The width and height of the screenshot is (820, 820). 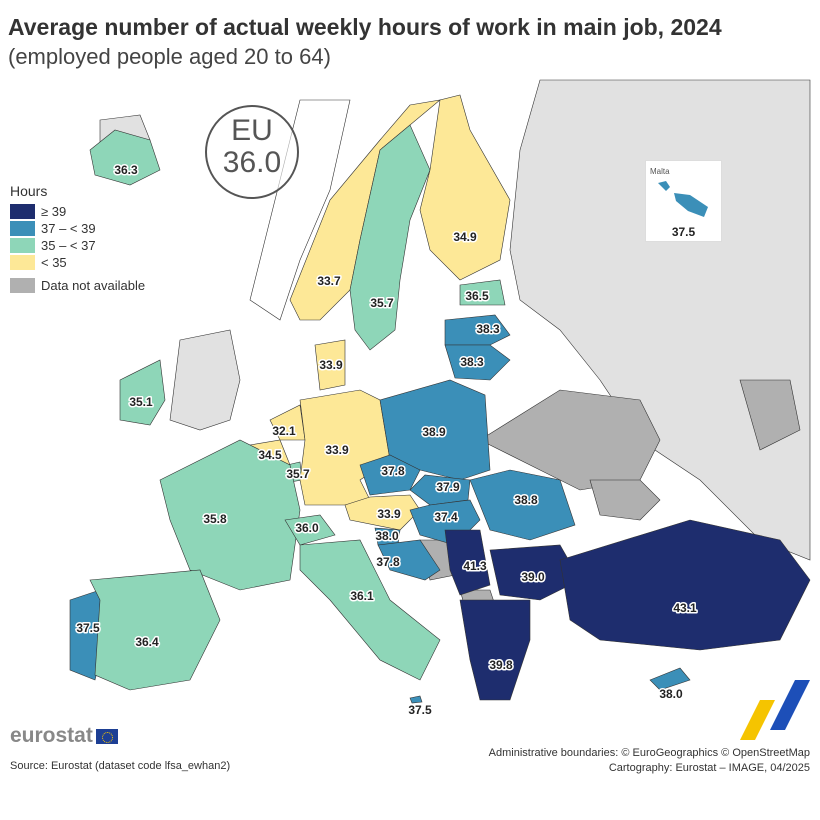 What do you see at coordinates (252, 162) in the screenshot?
I see `eu-value: 36.0` at bounding box center [252, 162].